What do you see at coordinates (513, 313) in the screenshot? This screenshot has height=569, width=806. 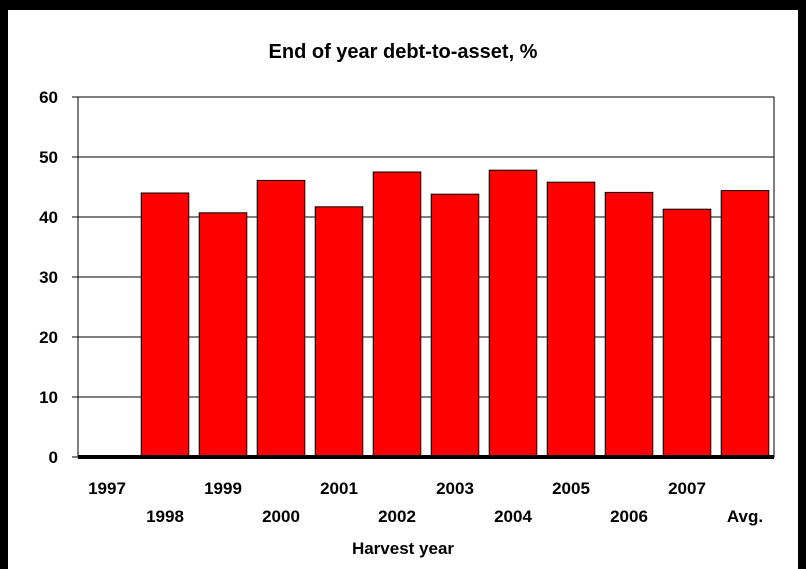 I see `bar-2004` at bounding box center [513, 313].